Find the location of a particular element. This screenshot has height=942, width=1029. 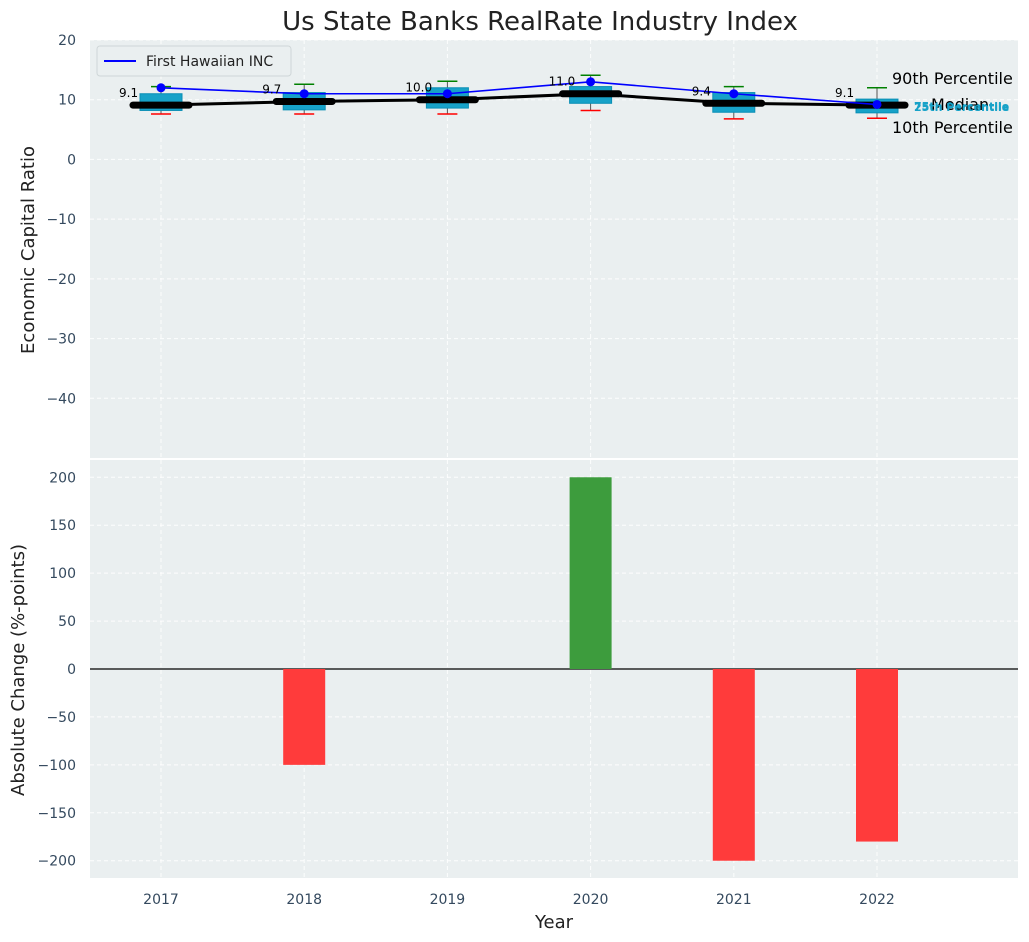

top-ytick-0: 20 is located at coordinates (67, 41).